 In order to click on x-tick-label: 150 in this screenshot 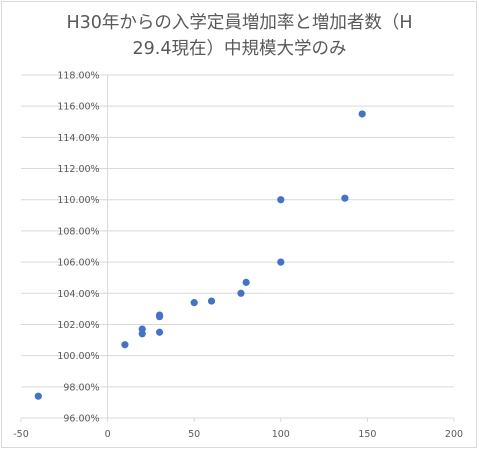, I will do `click(367, 434)`.